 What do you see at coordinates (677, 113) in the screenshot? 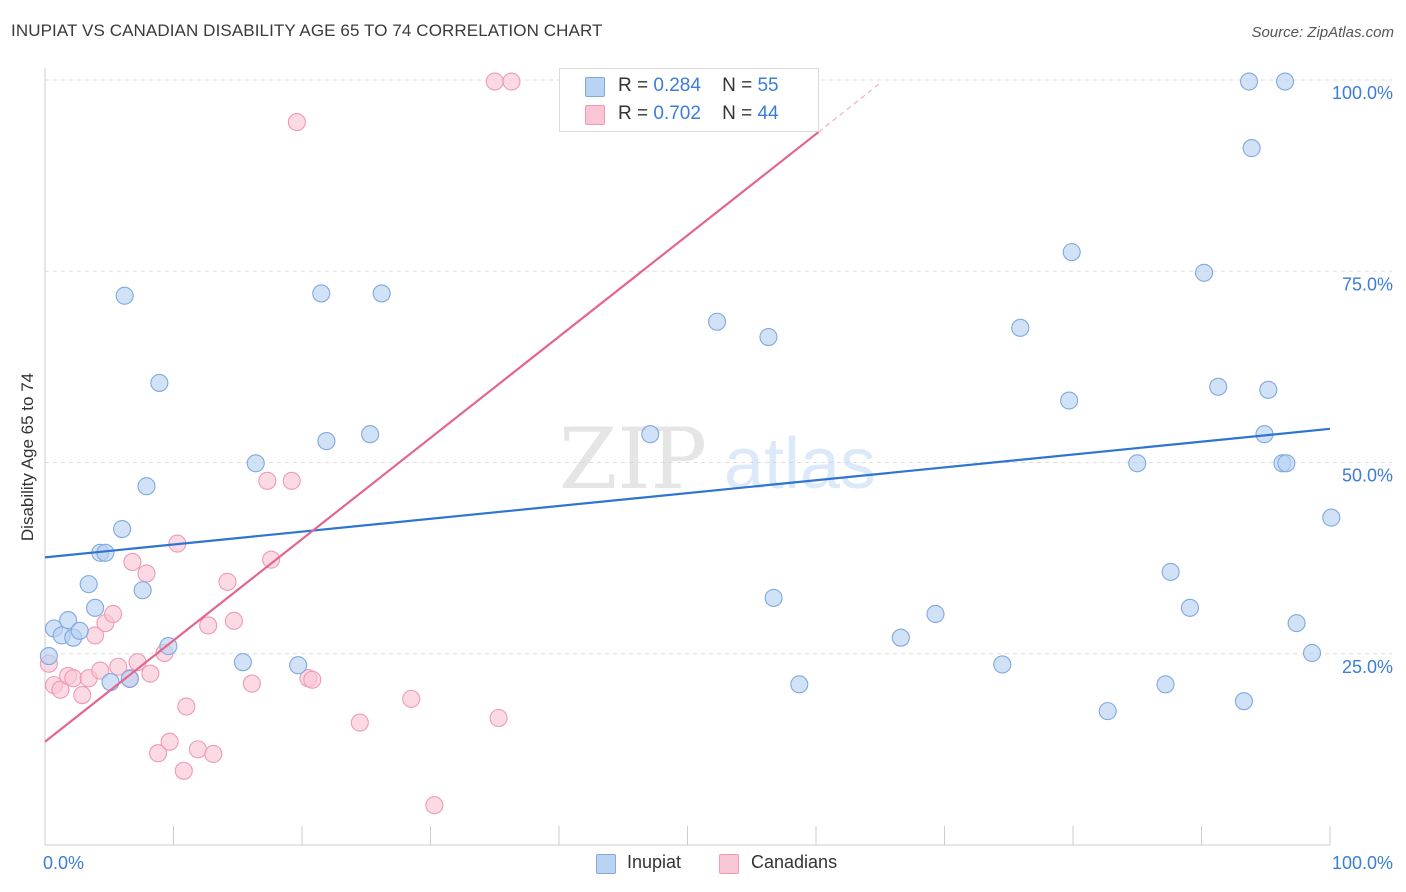
I see `legend-r-value: 0.702` at bounding box center [677, 113].